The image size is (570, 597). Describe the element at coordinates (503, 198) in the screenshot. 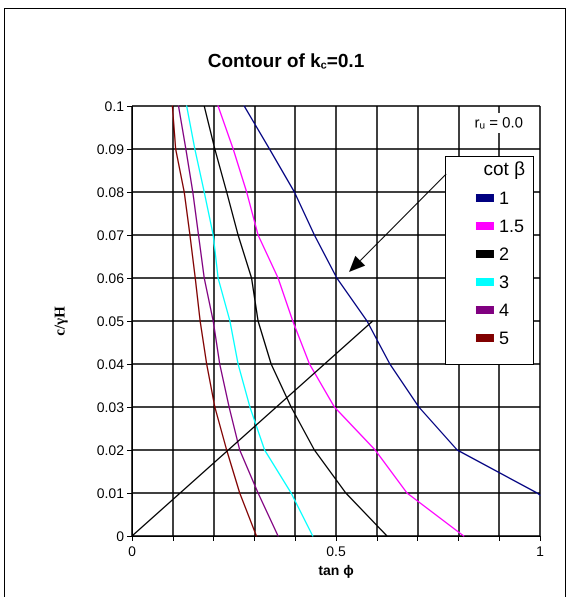

I see `legend-label: 1` at that location.